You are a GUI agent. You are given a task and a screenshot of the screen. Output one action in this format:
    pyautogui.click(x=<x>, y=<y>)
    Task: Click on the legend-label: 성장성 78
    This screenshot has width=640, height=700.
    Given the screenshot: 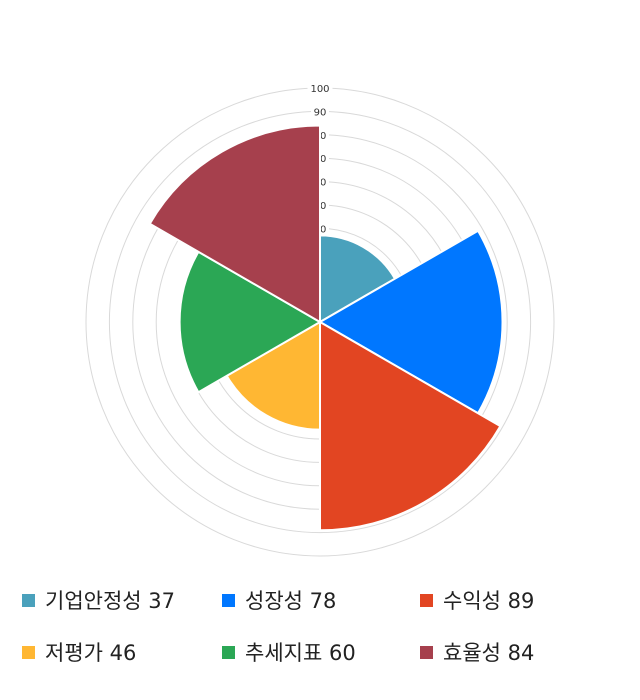 What is the action you would take?
    pyautogui.click(x=291, y=601)
    